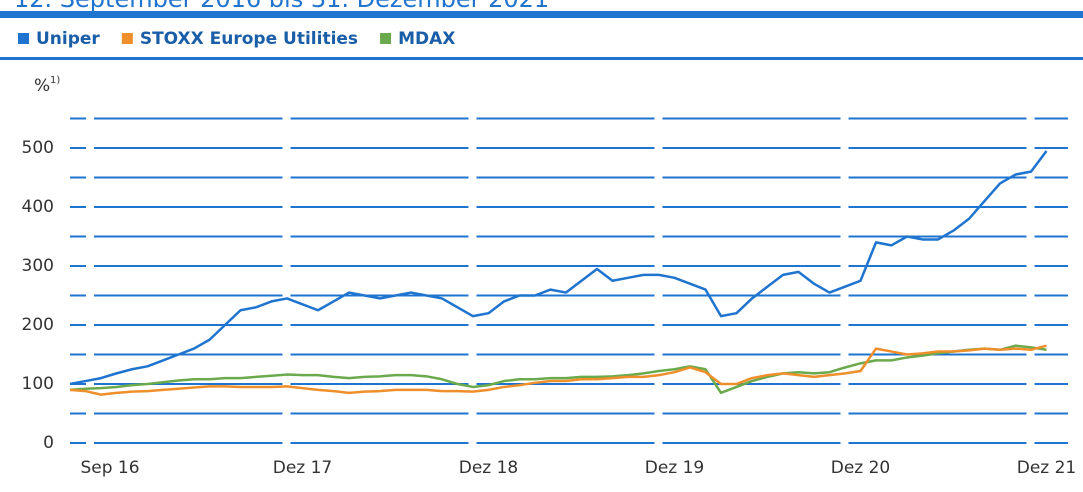 This screenshot has height=492, width=1083. What do you see at coordinates (38, 325) in the screenshot?
I see `y-tick-label: 200` at bounding box center [38, 325].